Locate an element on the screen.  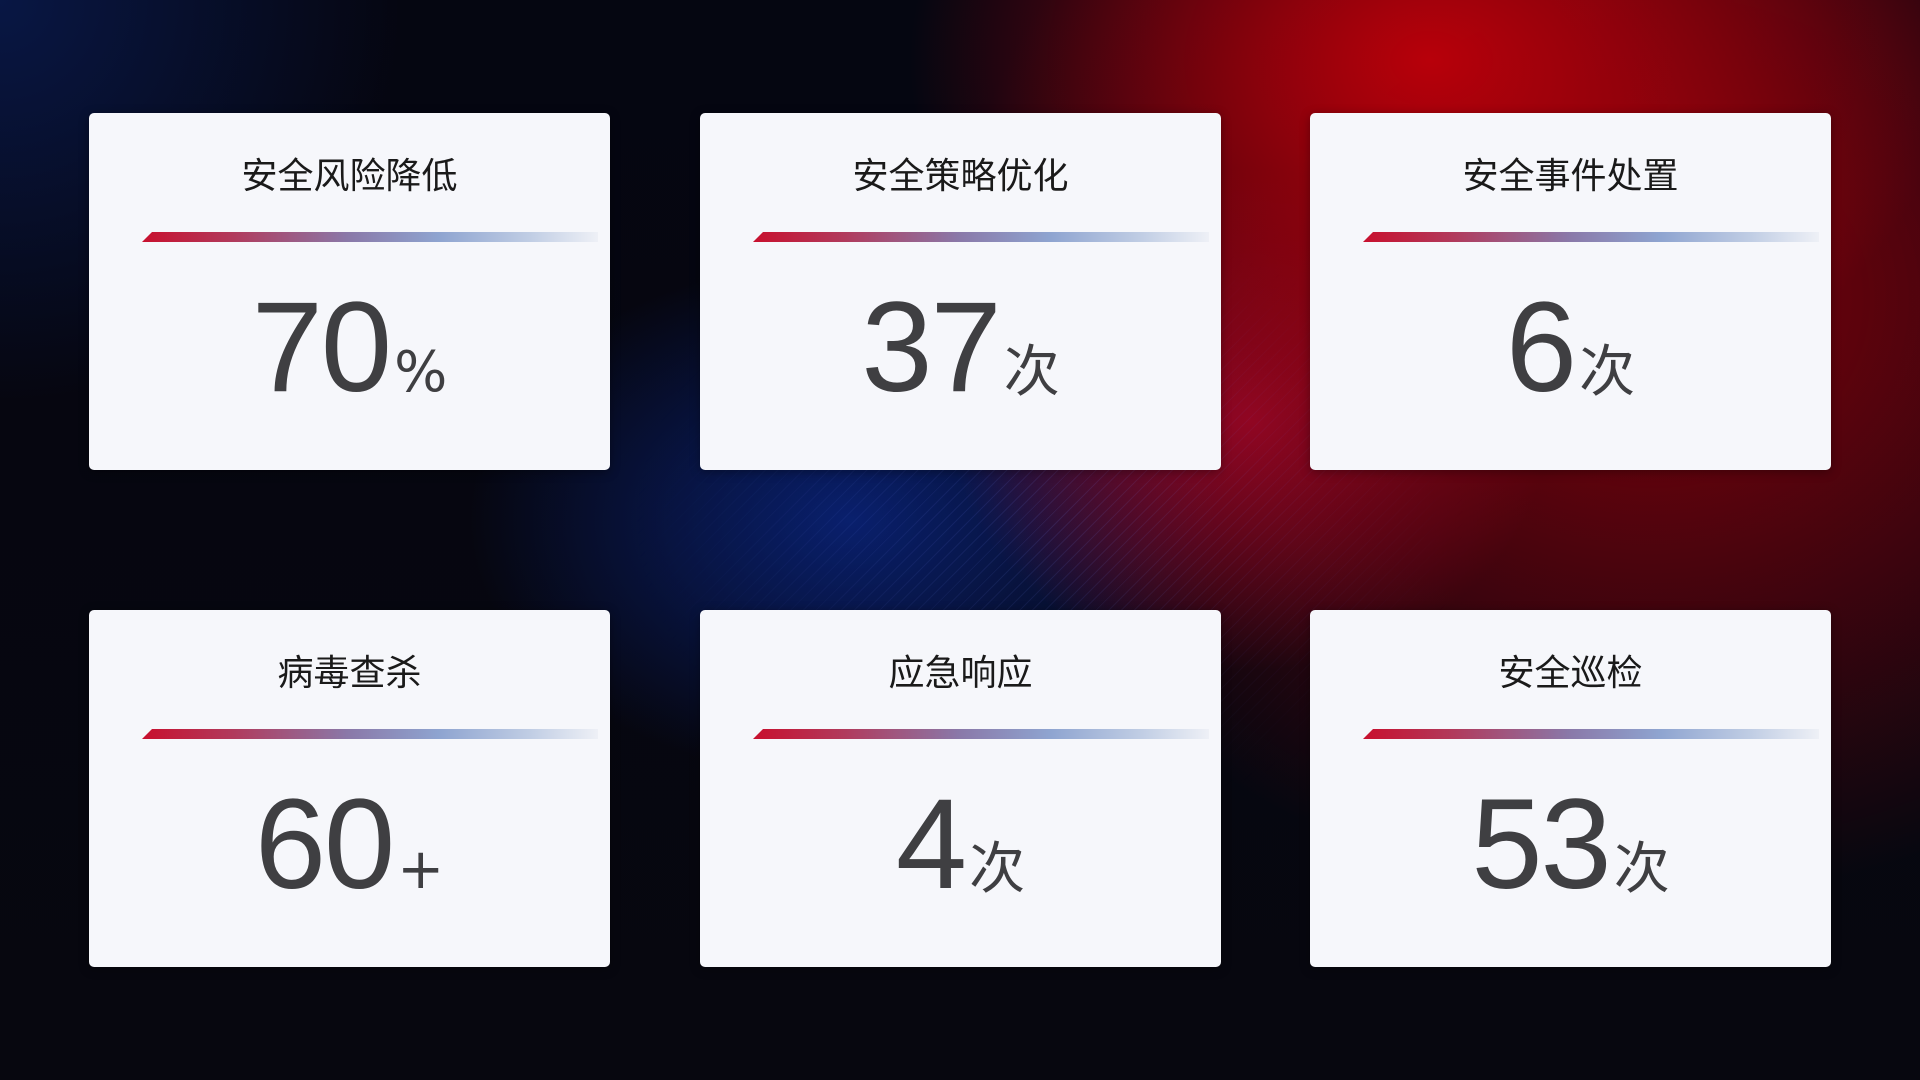
value-number: 4 is located at coordinates (931, 844).